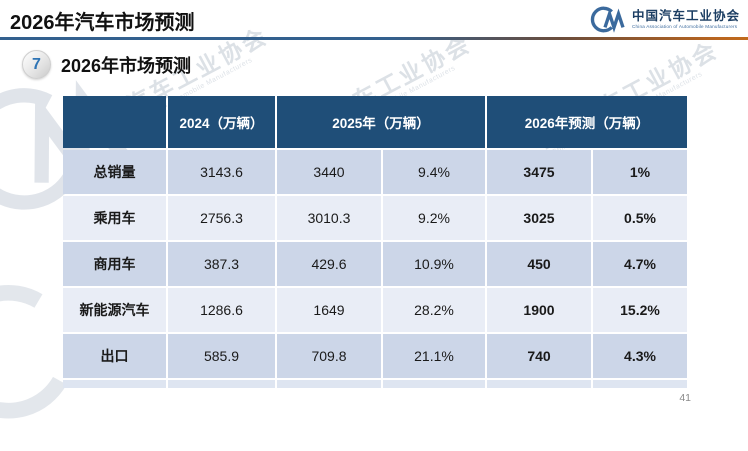  What do you see at coordinates (114, 122) in the screenshot?
I see `header-corner-cell` at bounding box center [114, 122].